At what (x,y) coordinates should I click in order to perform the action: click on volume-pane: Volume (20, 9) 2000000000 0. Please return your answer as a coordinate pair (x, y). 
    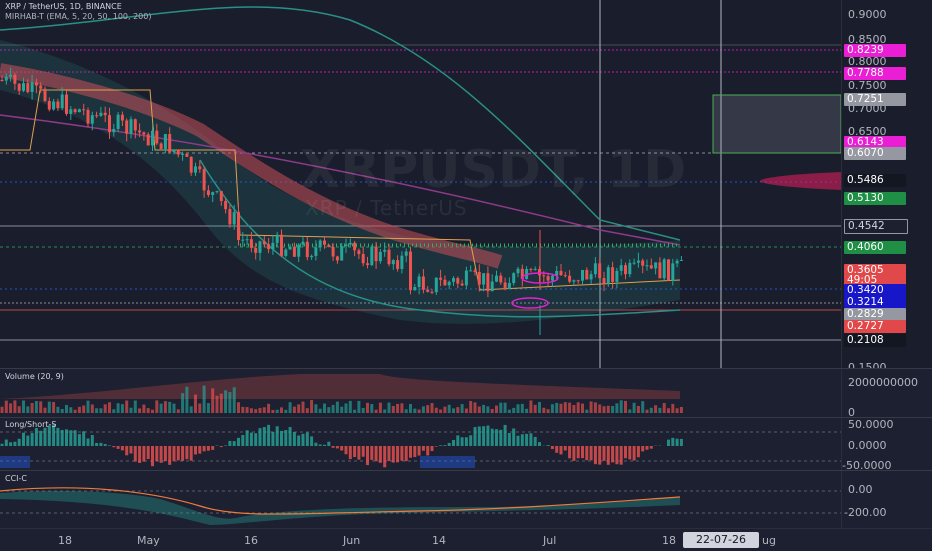
    Looking at the image, I should click on (466, 393).